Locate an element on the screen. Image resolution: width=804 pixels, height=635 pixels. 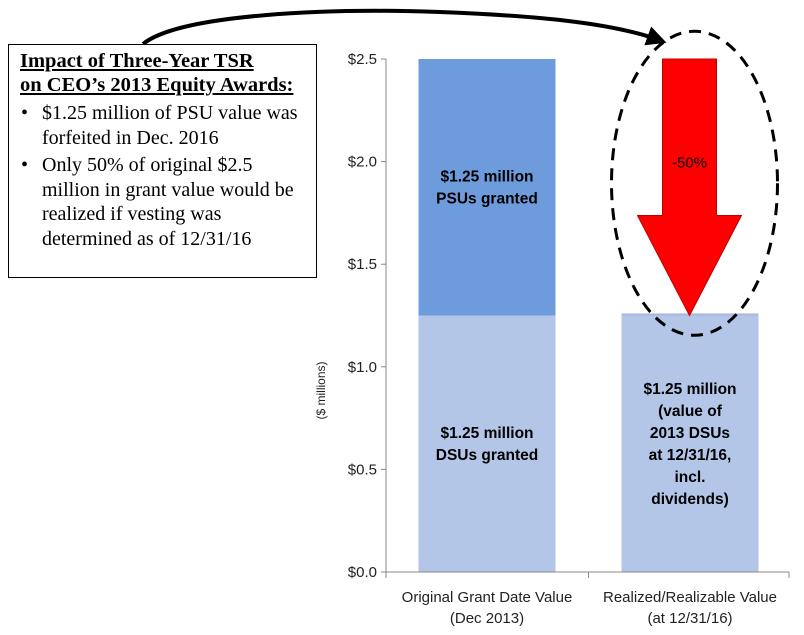
down-arrow-icon is located at coordinates (689, 187).